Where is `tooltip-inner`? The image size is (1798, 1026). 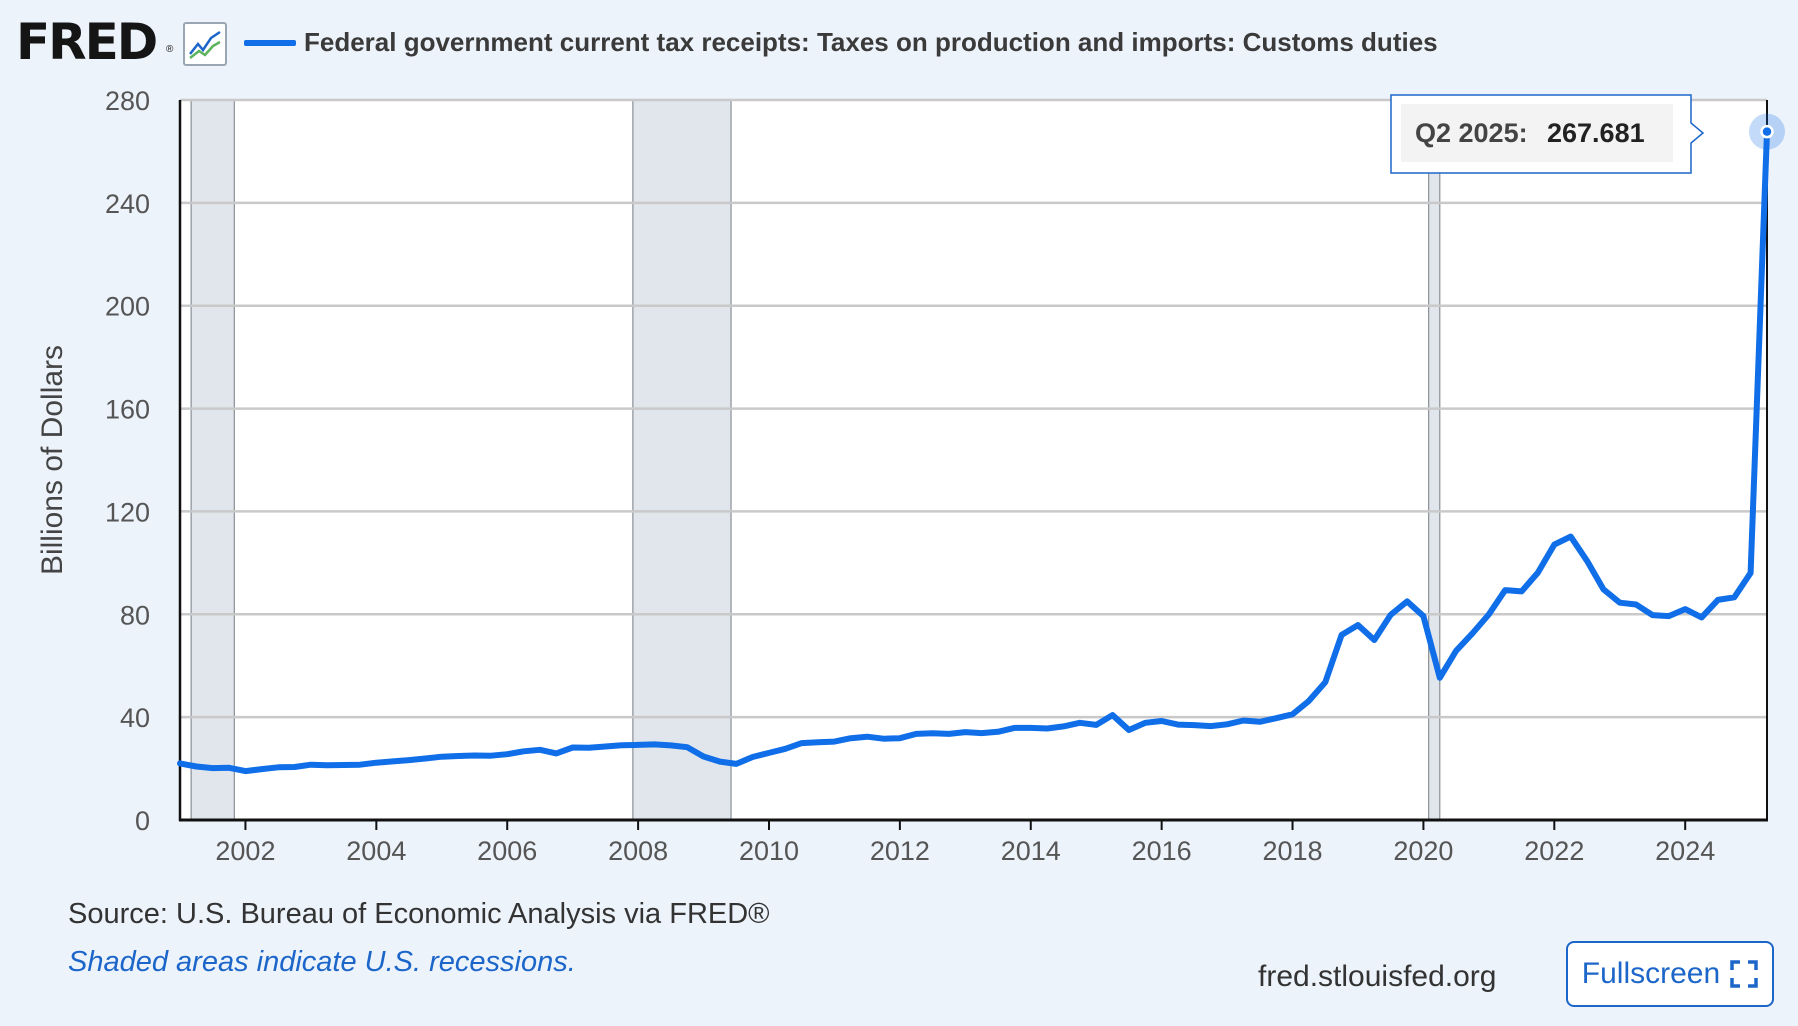 tooltip-inner is located at coordinates (1537, 133).